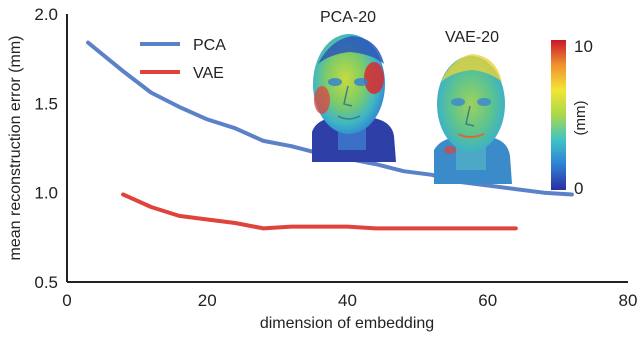 Image resolution: width=640 pixels, height=337 pixels. What do you see at coordinates (348, 17) in the screenshot?
I see `inset-title-pca-20: PCA-20` at bounding box center [348, 17].